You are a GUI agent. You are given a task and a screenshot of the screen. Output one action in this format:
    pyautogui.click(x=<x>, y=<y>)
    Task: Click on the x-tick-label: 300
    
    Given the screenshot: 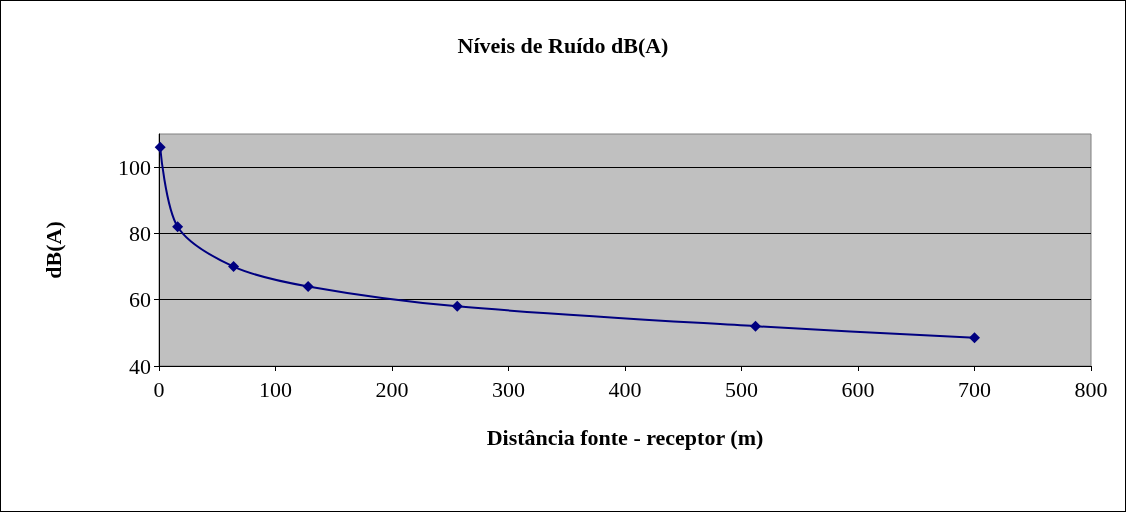 What is the action you would take?
    pyautogui.click(x=508, y=389)
    